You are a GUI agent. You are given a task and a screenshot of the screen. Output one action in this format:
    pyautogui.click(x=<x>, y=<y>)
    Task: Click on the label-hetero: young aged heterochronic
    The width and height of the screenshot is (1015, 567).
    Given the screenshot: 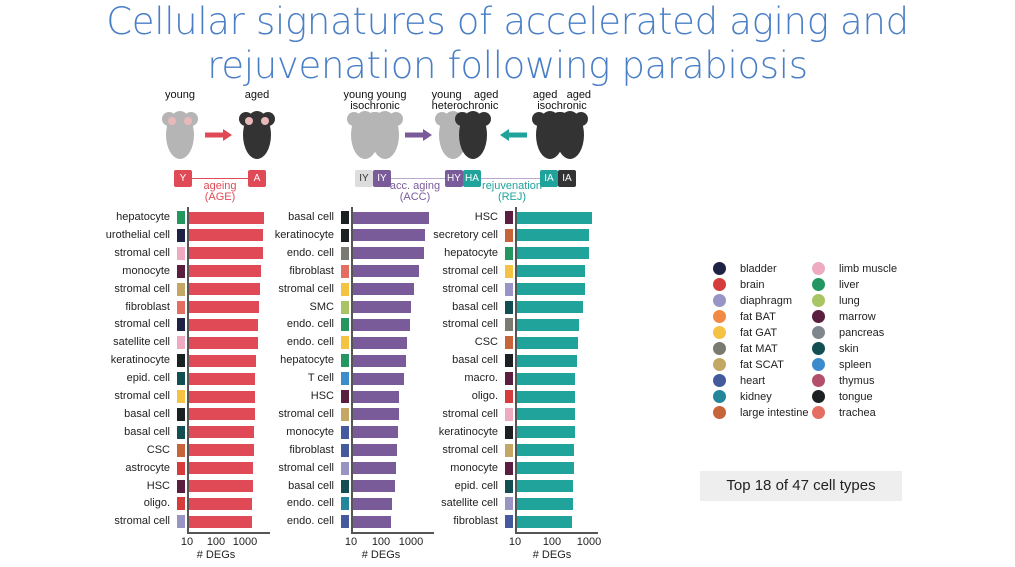 What is the action you would take?
    pyautogui.click(x=465, y=100)
    